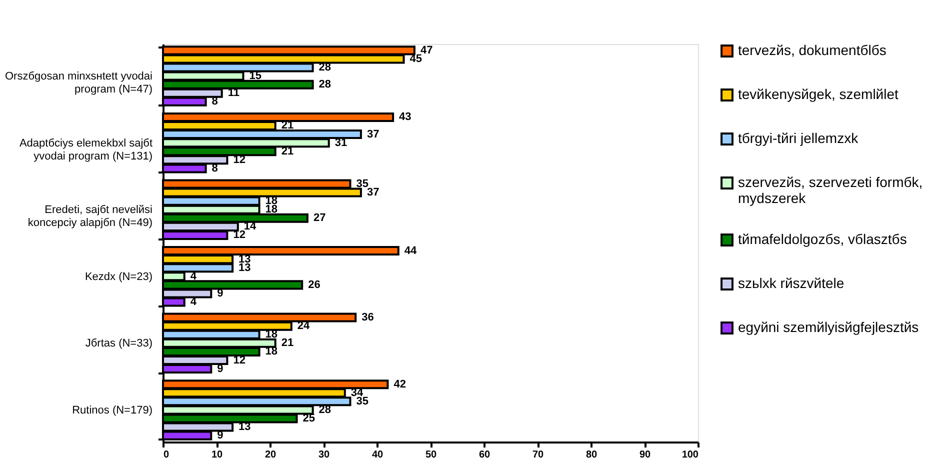  What do you see at coordinates (118, 344) in the screenshot?
I see `y-tick-label: Jбrtas (N=33)` at bounding box center [118, 344].